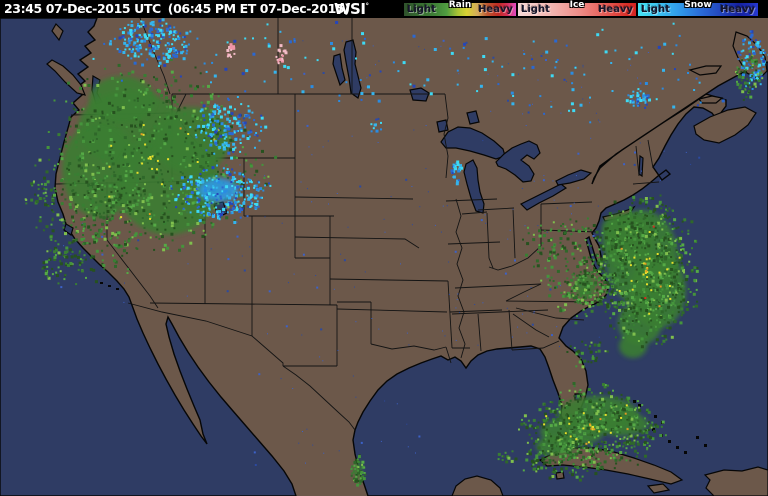  What do you see at coordinates (258, 8) in the screenshot?
I see `timestamp-local: (06:45 PM ET 07-Dec-2015)` at bounding box center [258, 8].